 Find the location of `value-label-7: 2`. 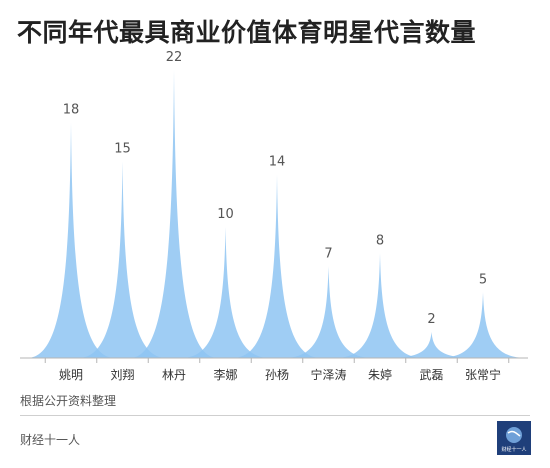

value-label-7: 2 is located at coordinates (431, 319).